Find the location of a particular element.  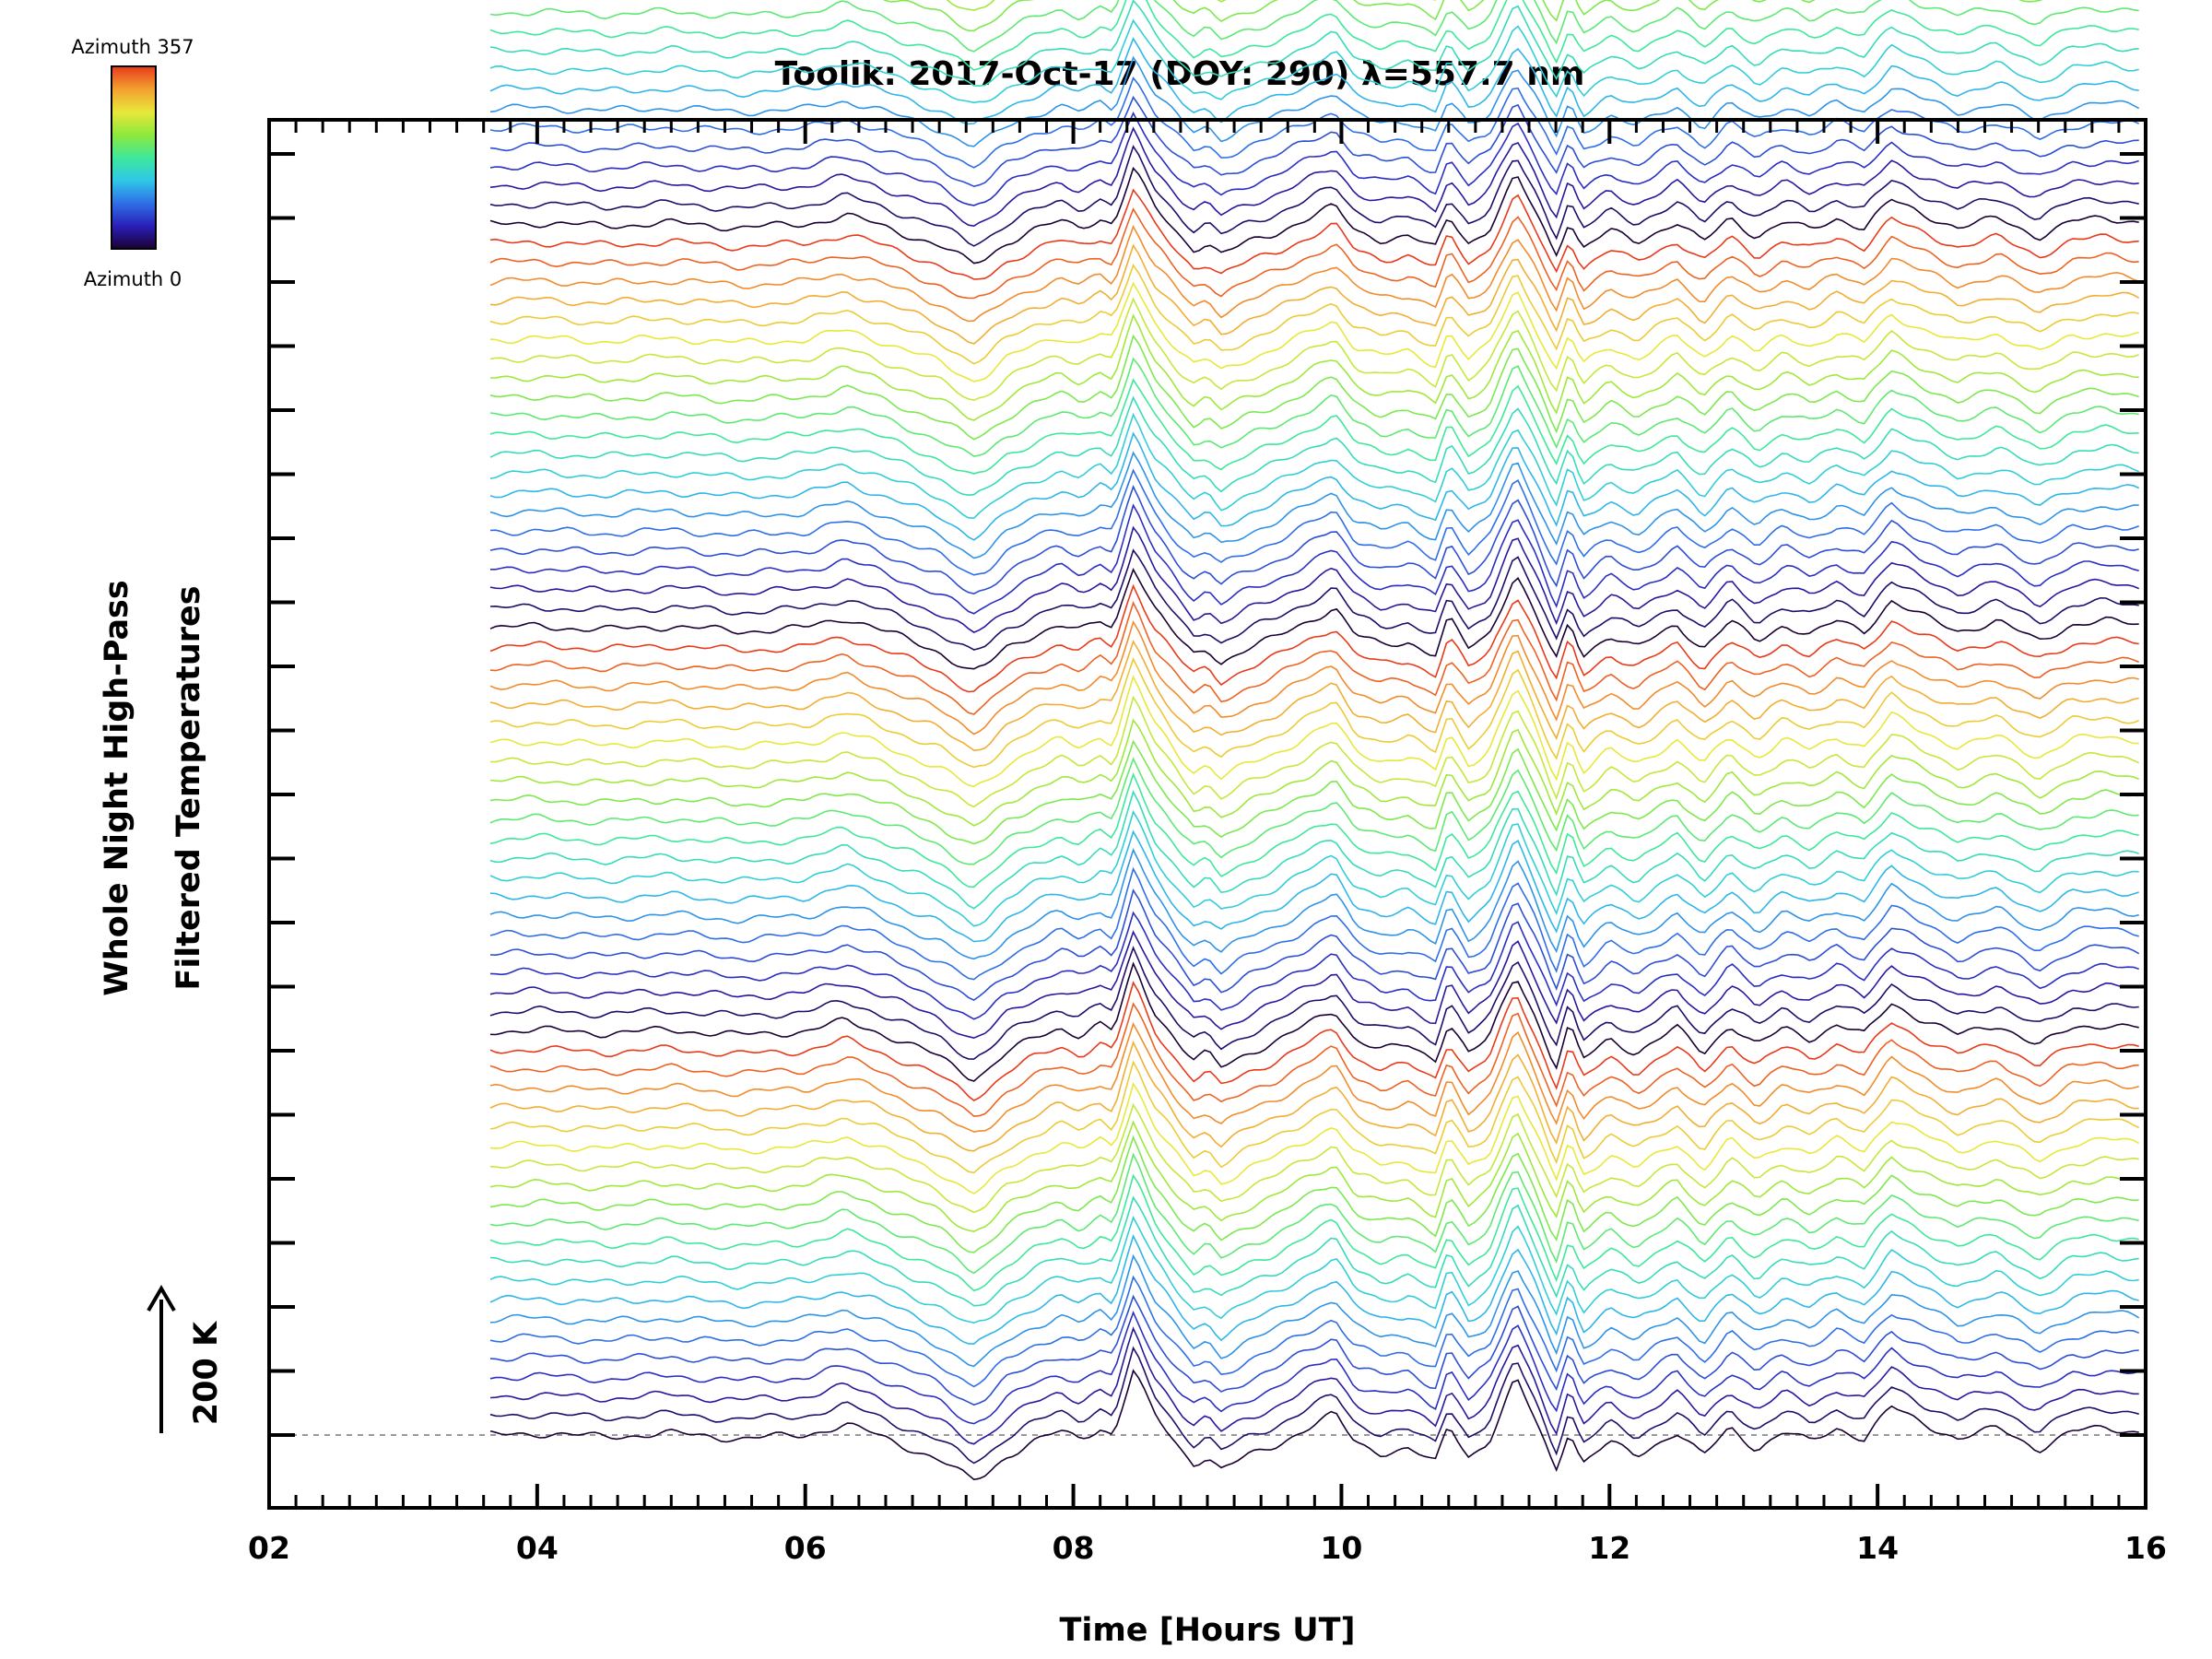

colorbar-gradient is located at coordinates (134, 157).